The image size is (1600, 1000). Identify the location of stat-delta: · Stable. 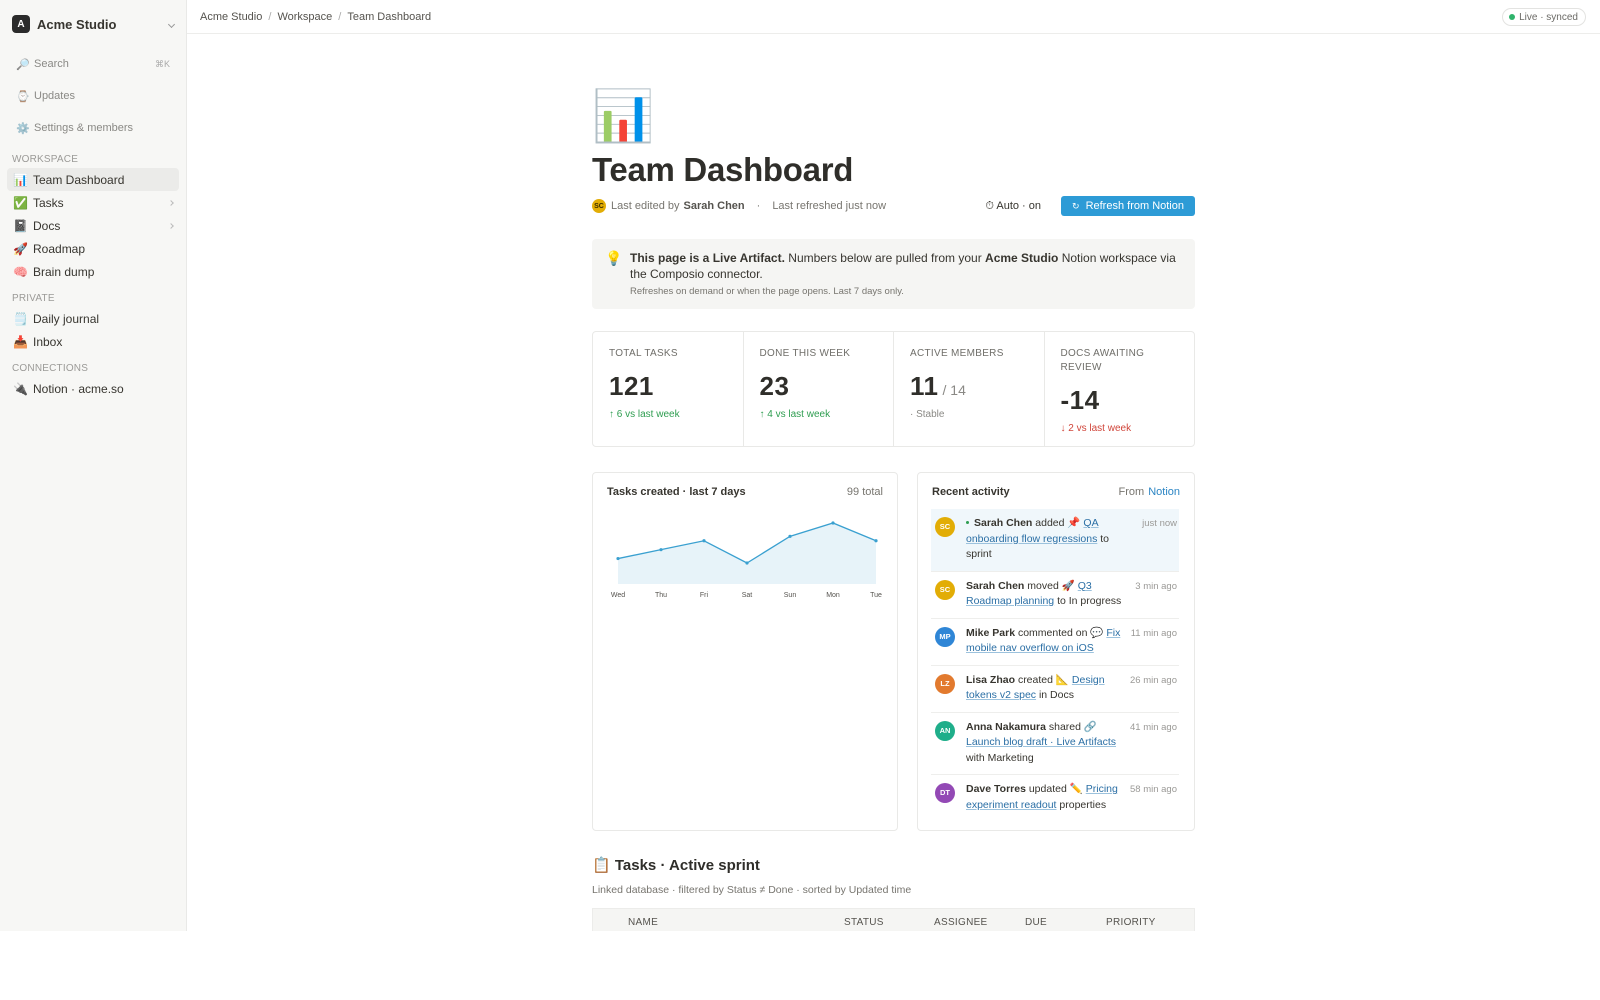
(927, 414).